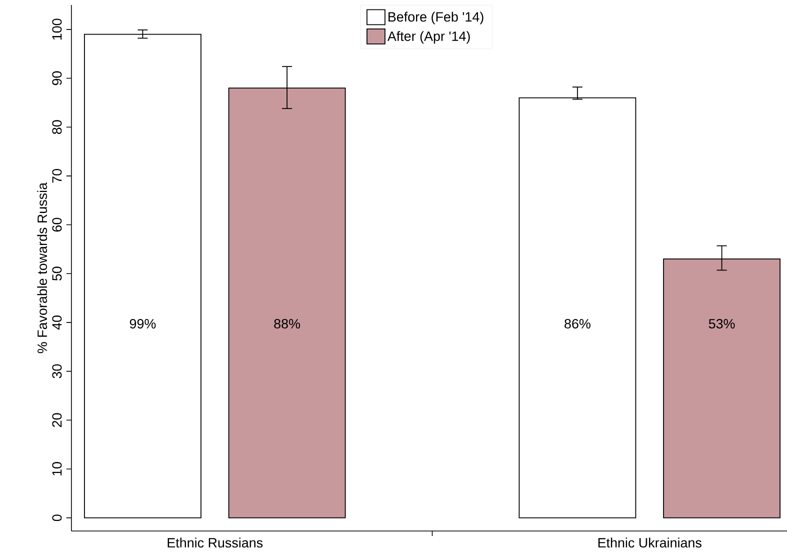  Describe the element at coordinates (215, 543) in the screenshot. I see `x-tick-label: Ethnic Russians` at that location.